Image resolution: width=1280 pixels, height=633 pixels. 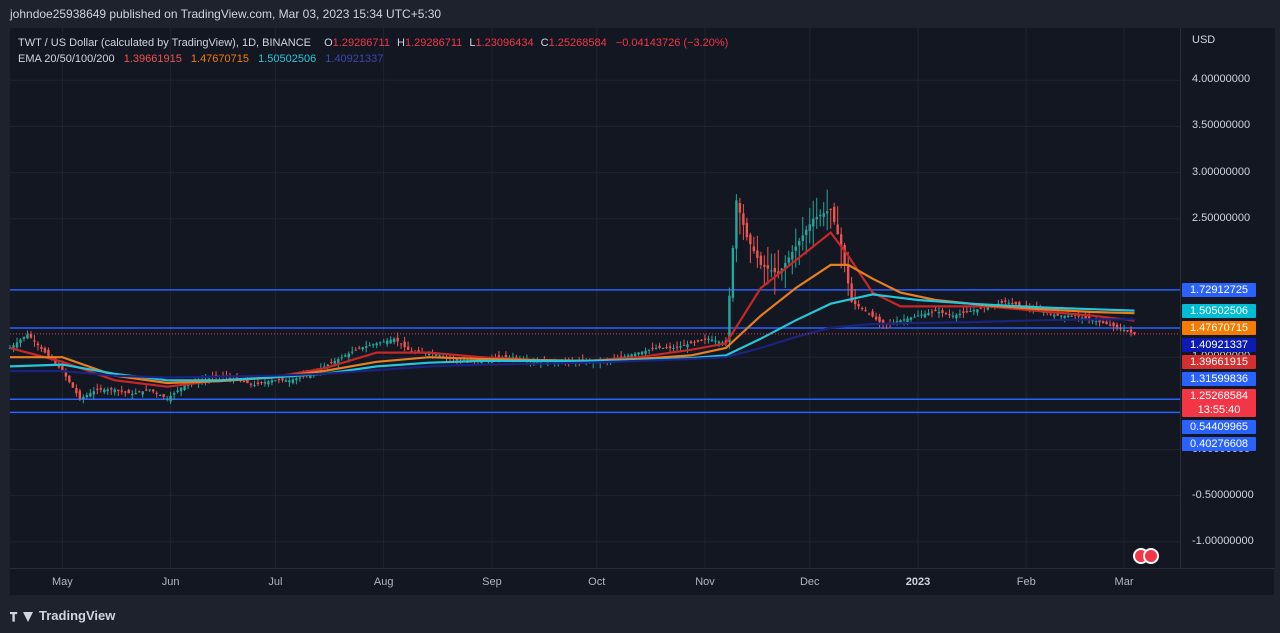 I want to click on ema50-value: 1.47670715, so click(x=220, y=59).